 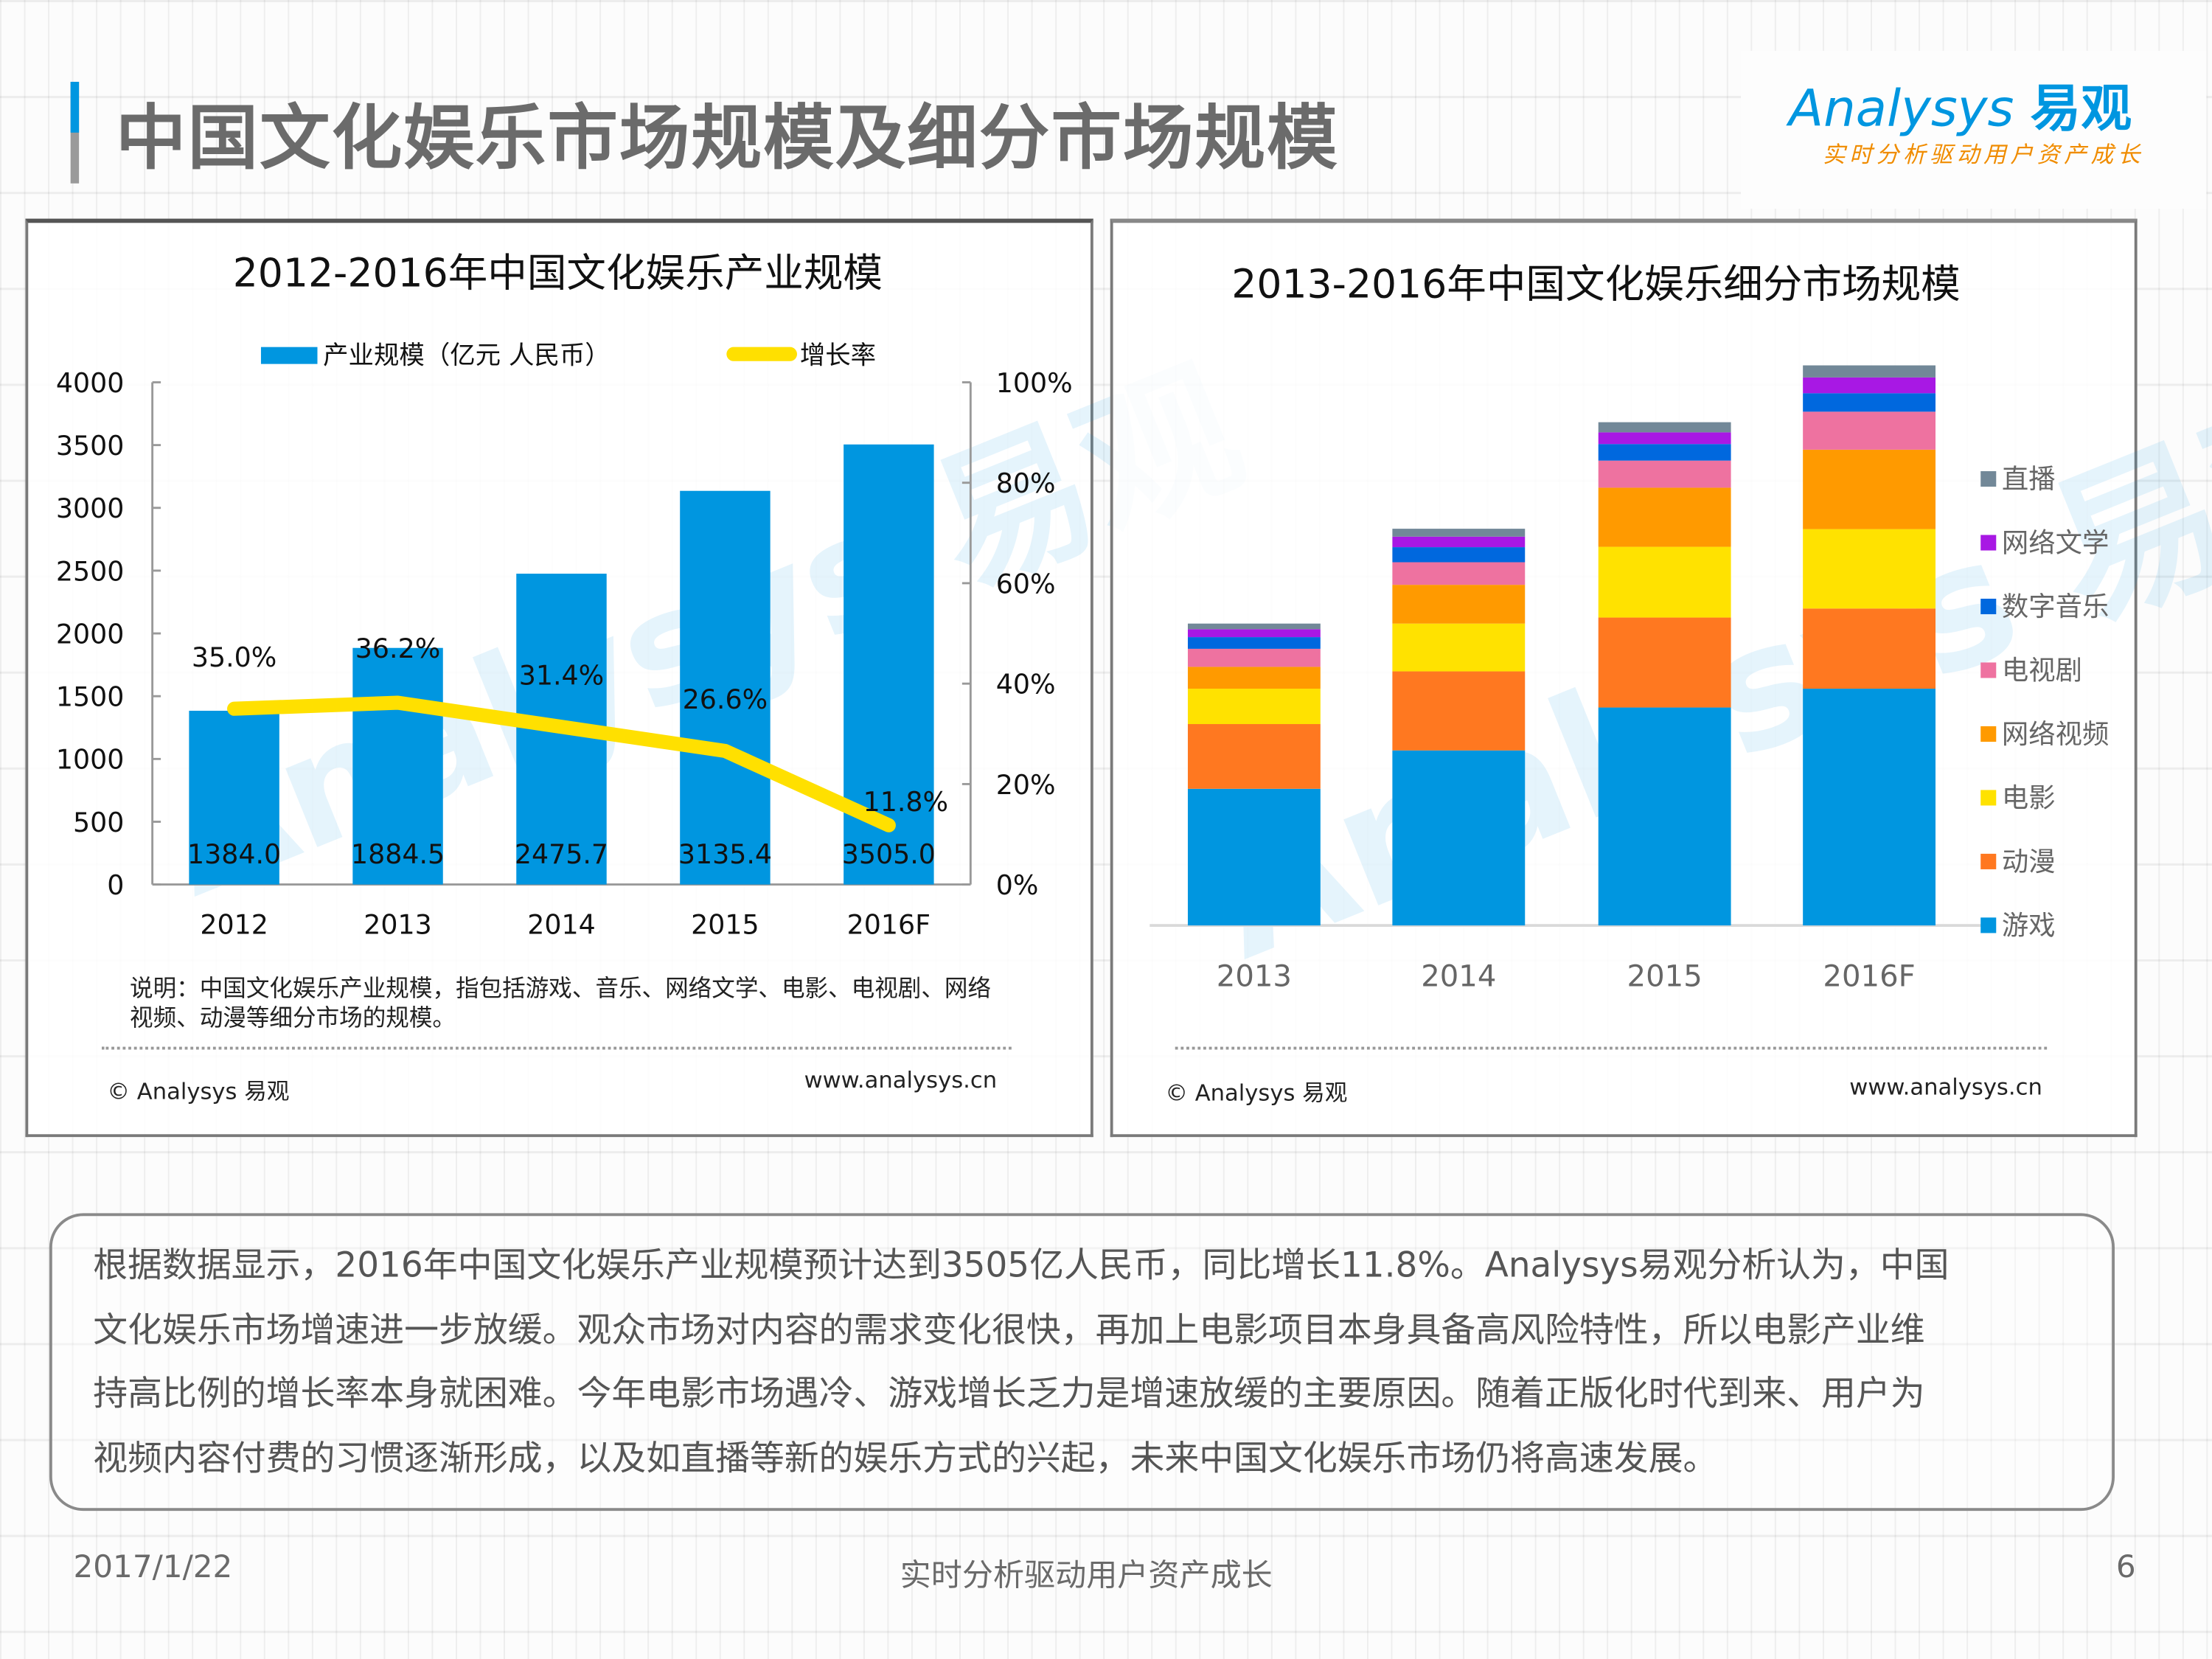 What do you see at coordinates (1086, 1576) in the screenshot?
I see `footer-slogan: 实时分析驱动用户资产成长` at bounding box center [1086, 1576].